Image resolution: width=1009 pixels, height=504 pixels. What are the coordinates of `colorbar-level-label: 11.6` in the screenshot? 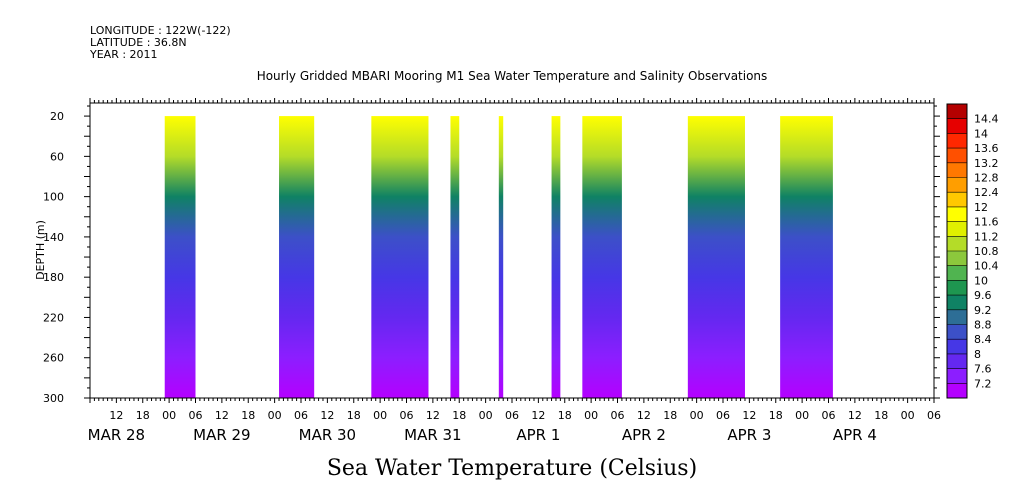 It's located at (986, 222).